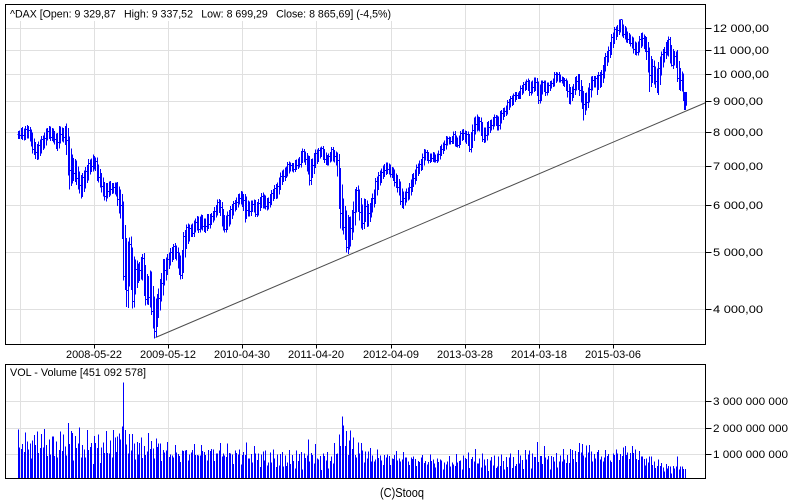  I want to click on svg-text: 9 000,00, so click(738, 102).